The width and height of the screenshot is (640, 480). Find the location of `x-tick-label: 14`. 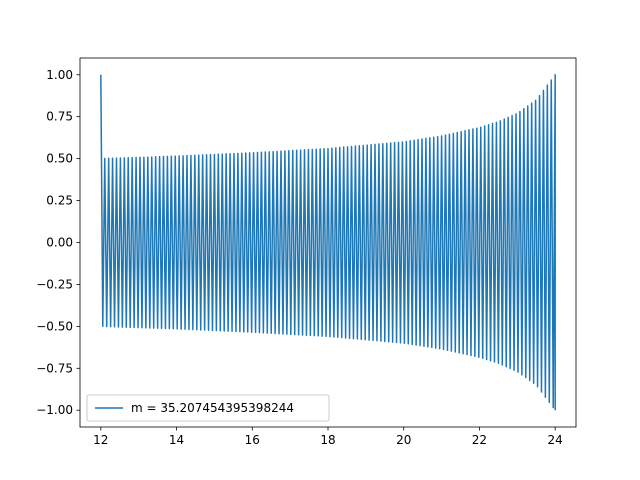

x-tick-label: 14 is located at coordinates (176, 440).